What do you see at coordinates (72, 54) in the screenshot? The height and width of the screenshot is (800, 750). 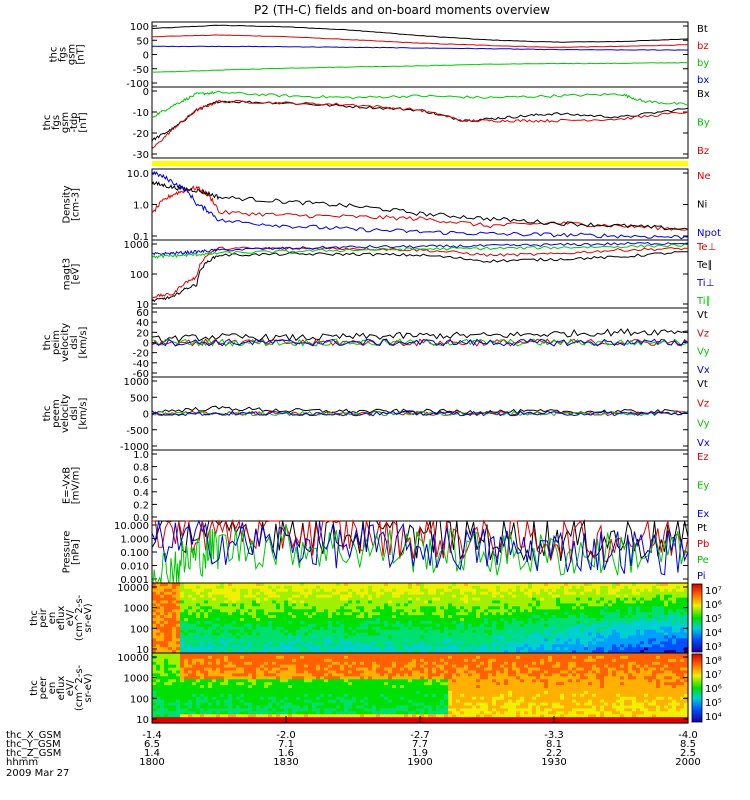 I see `y-axis-label: gsm` at bounding box center [72, 54].